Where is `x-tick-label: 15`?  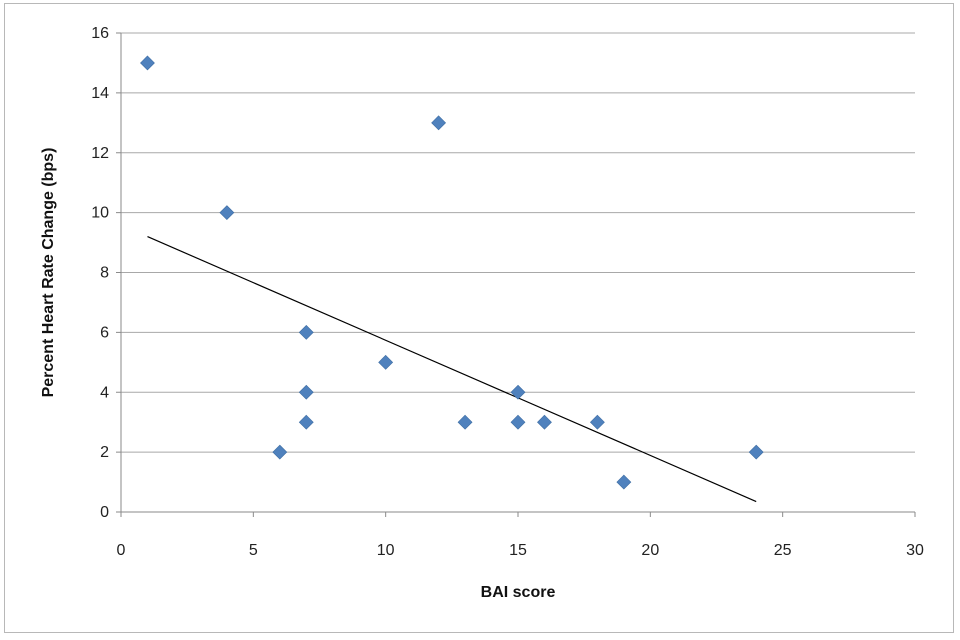
x-tick-label: 15 is located at coordinates (518, 550).